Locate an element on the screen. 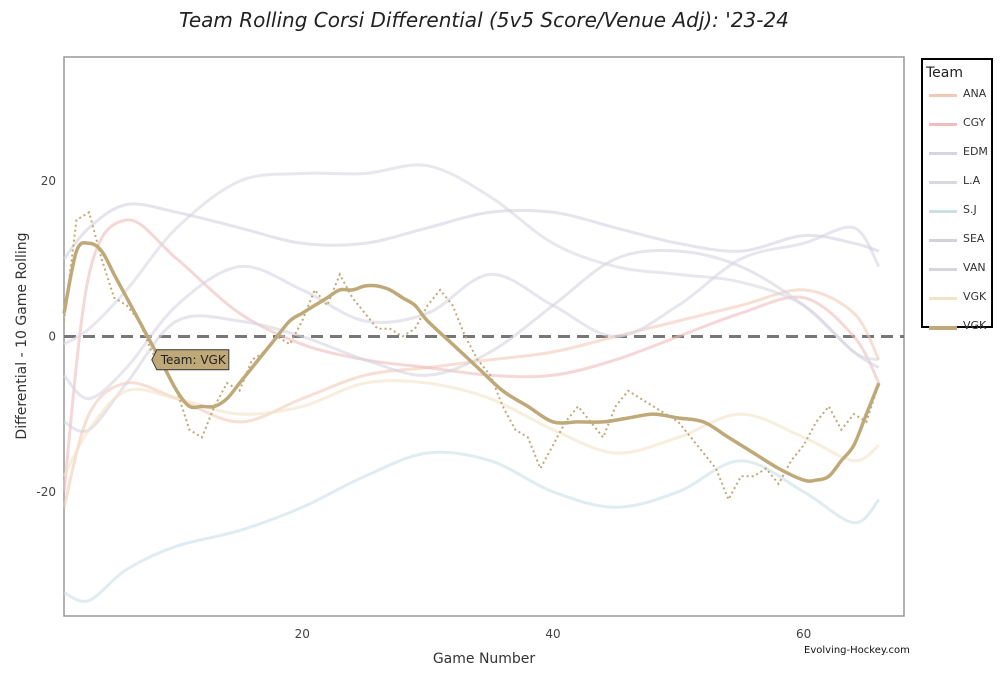  x-tick-label: 60 is located at coordinates (803, 634).